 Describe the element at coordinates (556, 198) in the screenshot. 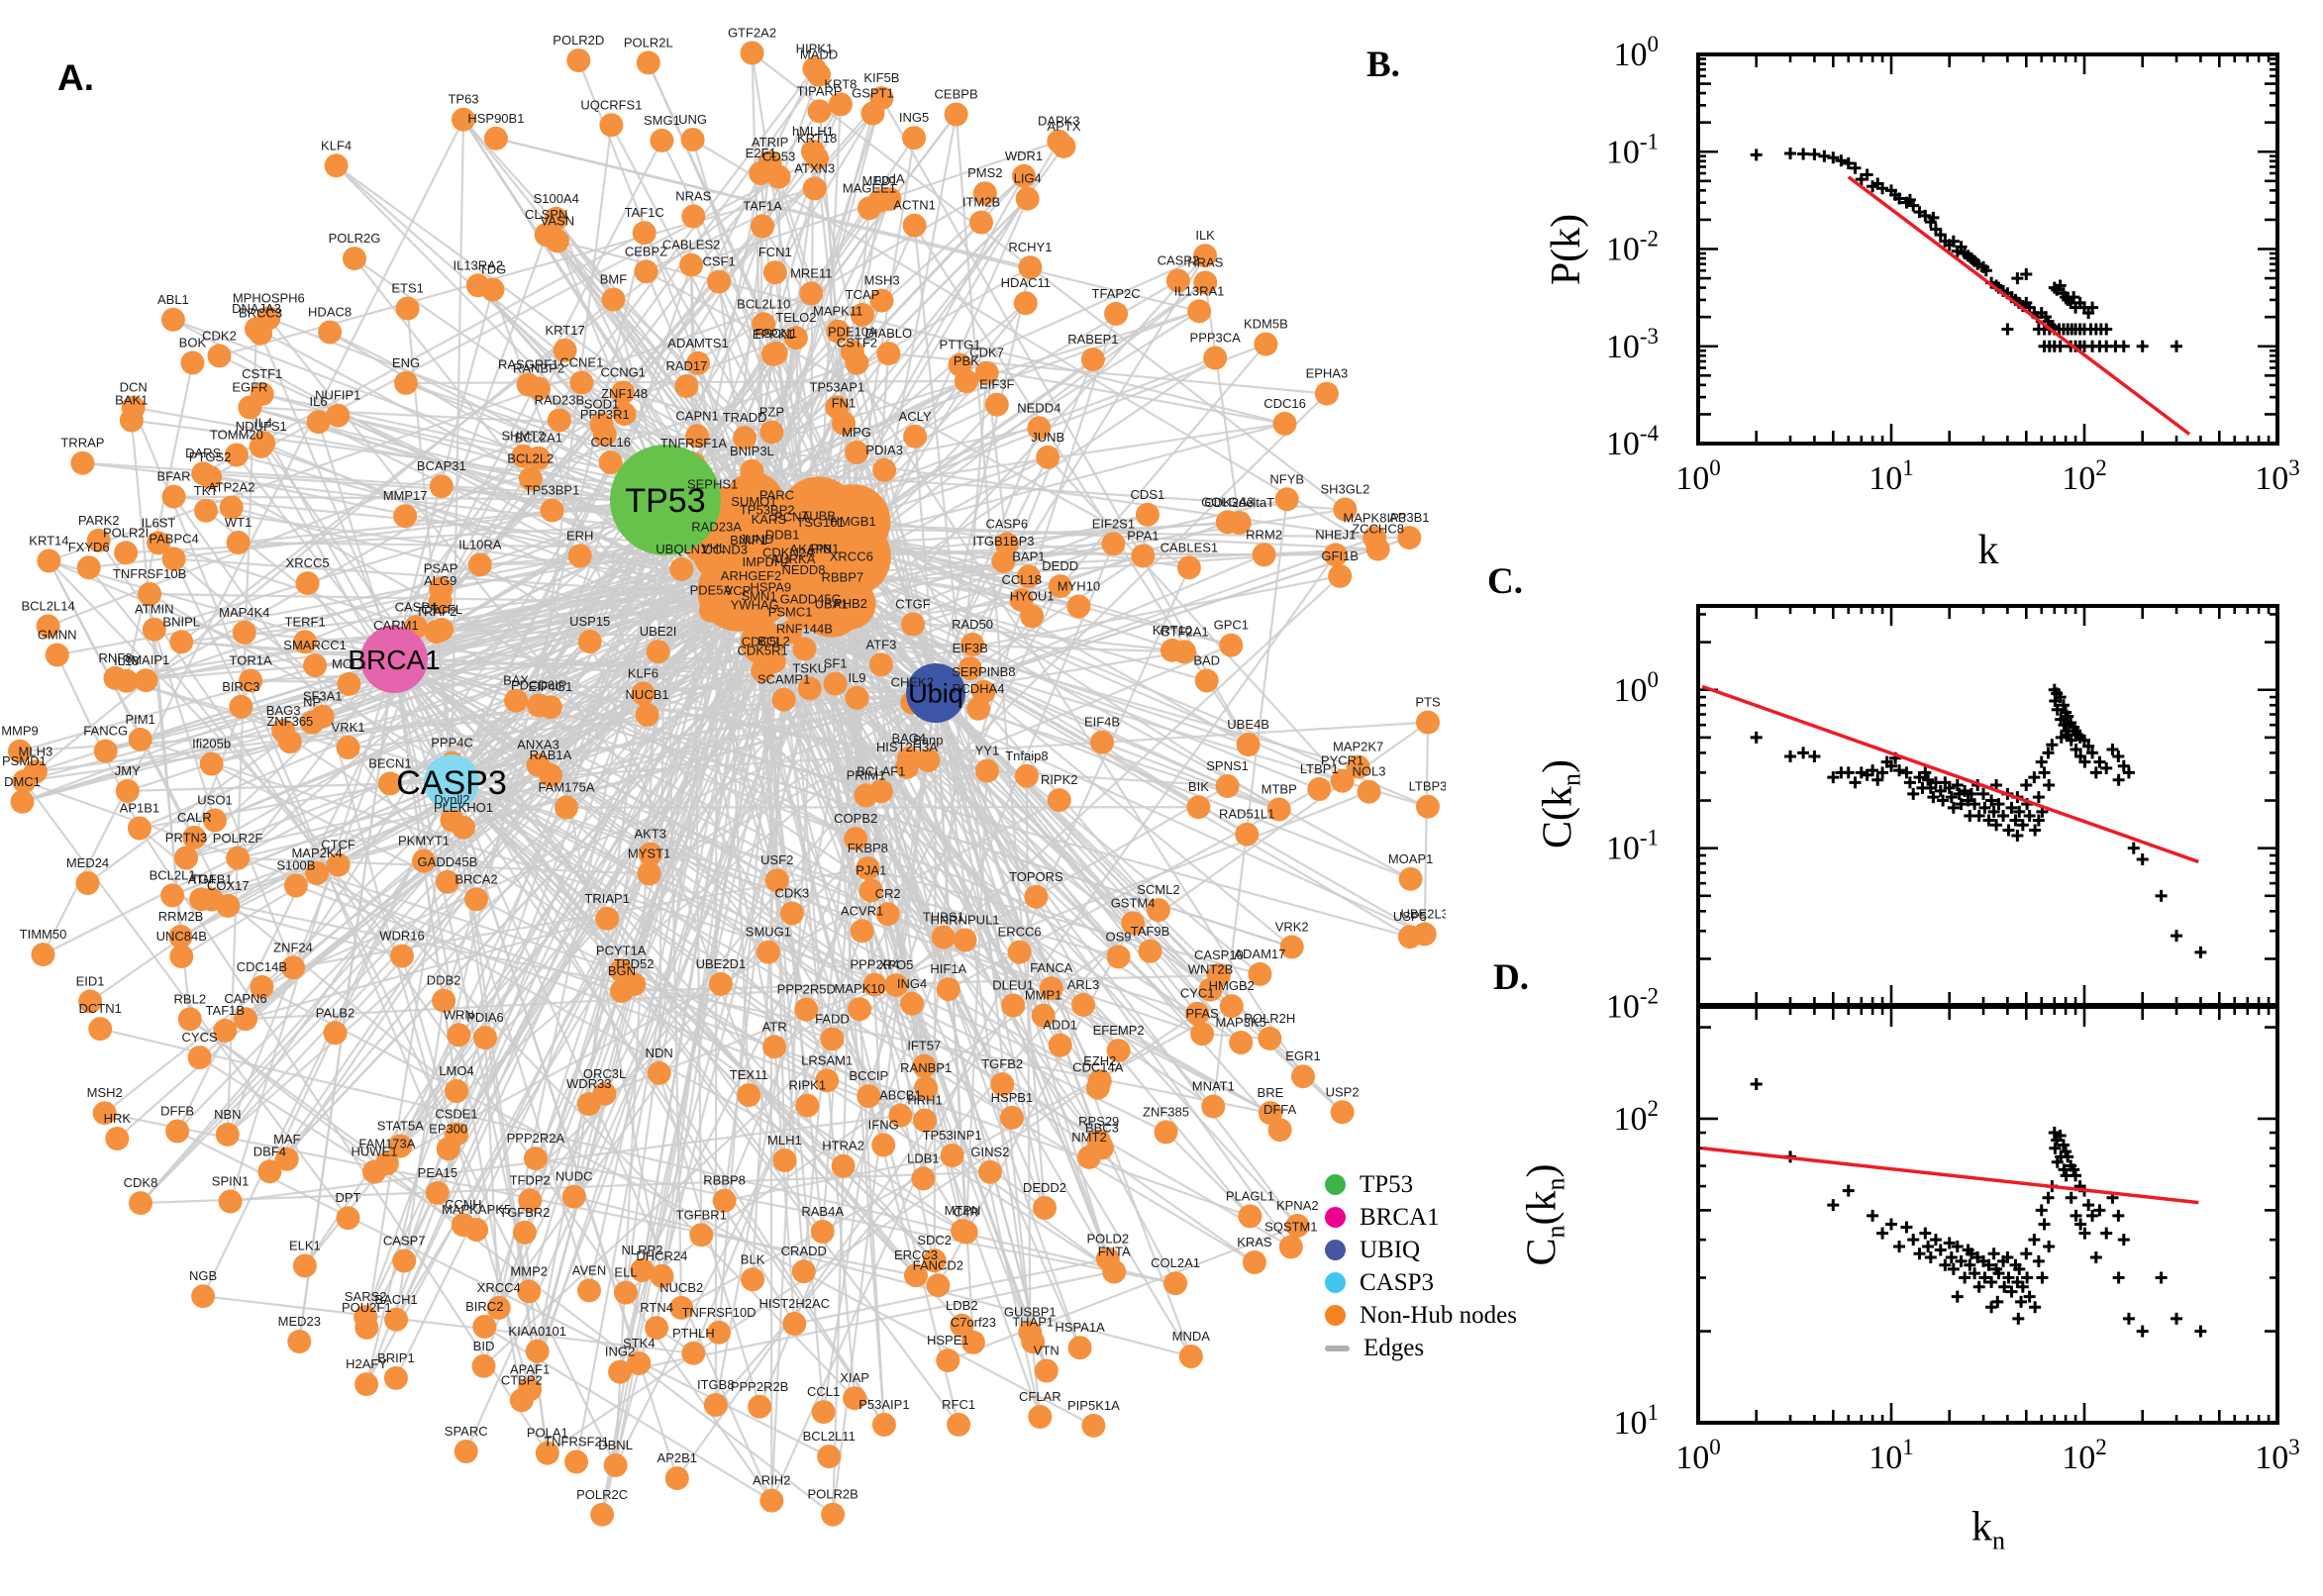

I see `svg-text: S100A4` at that location.